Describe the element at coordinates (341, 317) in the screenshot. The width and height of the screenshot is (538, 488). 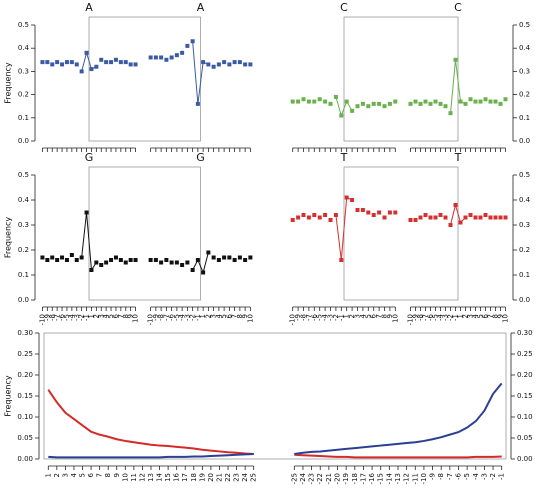
I see `x-tick-label: -1` at that location.